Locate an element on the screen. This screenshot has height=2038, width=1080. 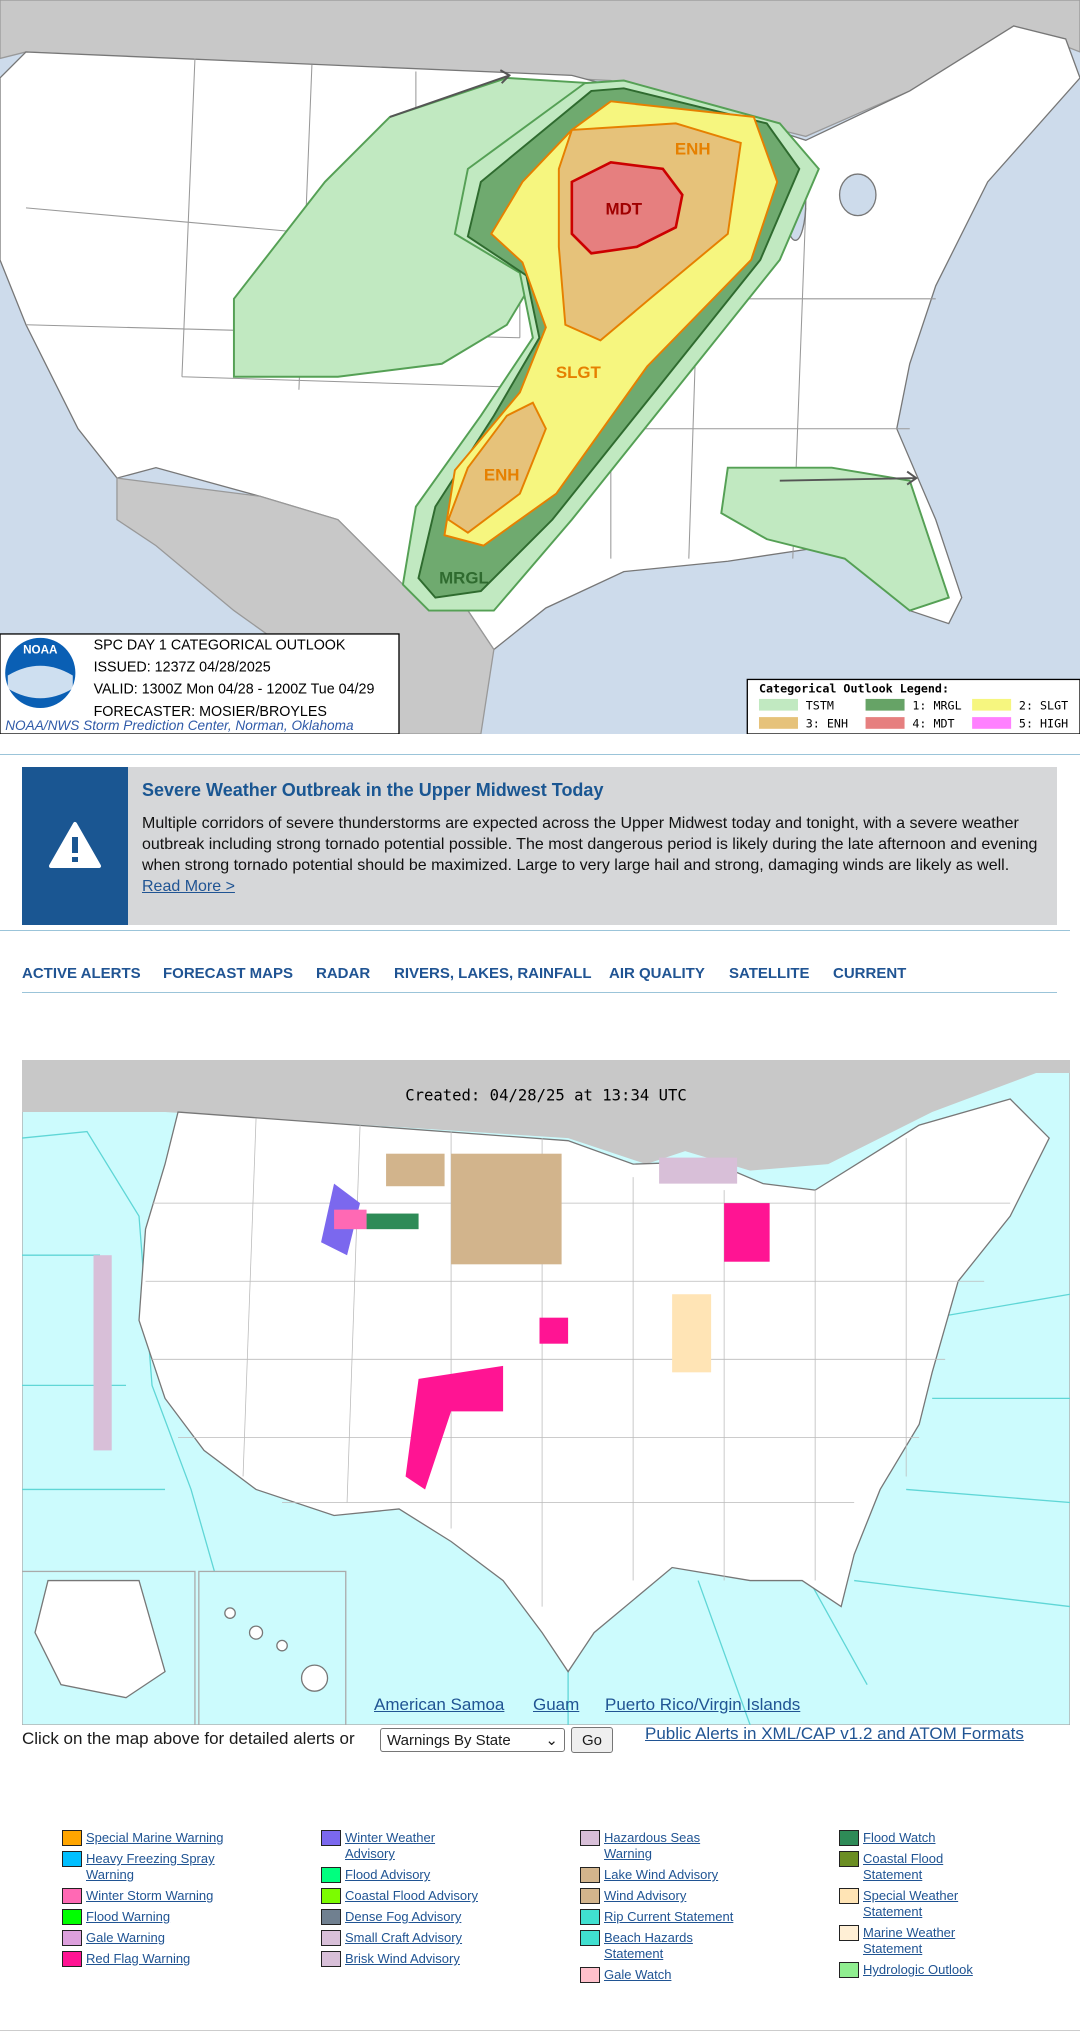
territory-link: Puerto Rico/Virgin Islands is located at coordinates (703, 1704).